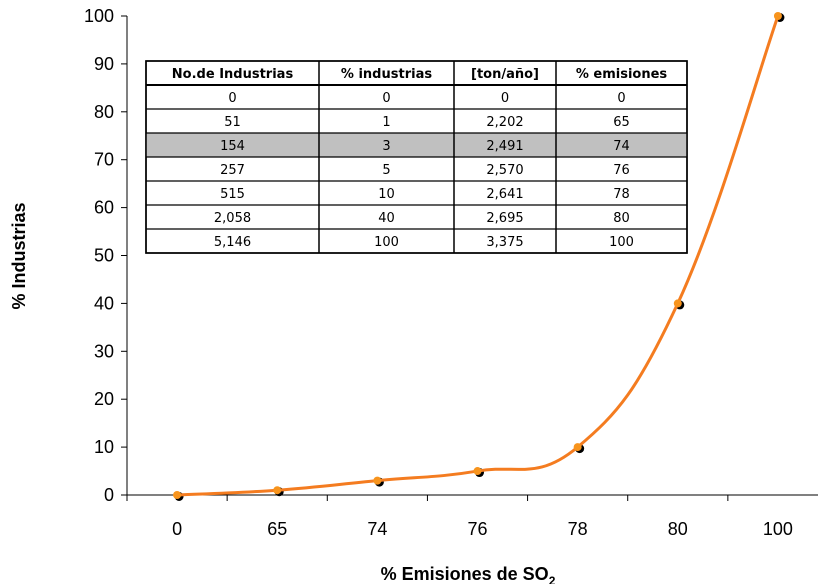 The height and width of the screenshot is (584, 818). What do you see at coordinates (104, 64) in the screenshot?
I see `y-tick-label: 90` at bounding box center [104, 64].